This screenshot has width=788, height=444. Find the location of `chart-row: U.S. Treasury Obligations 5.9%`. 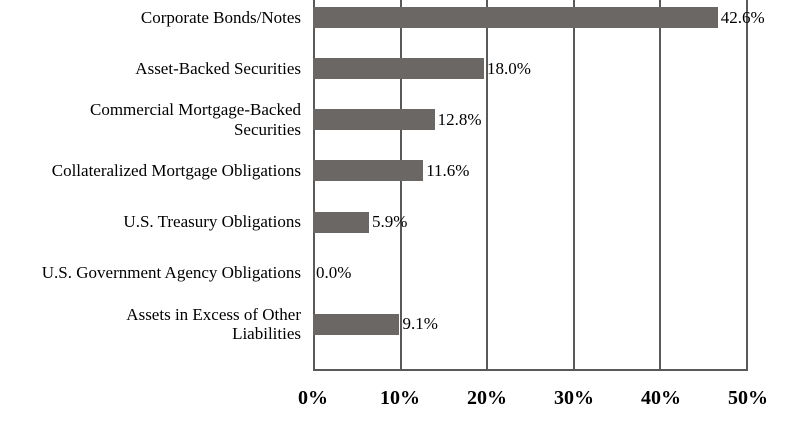

chart-row: U.S. Treasury Obligations 5.9% is located at coordinates (394, 222).